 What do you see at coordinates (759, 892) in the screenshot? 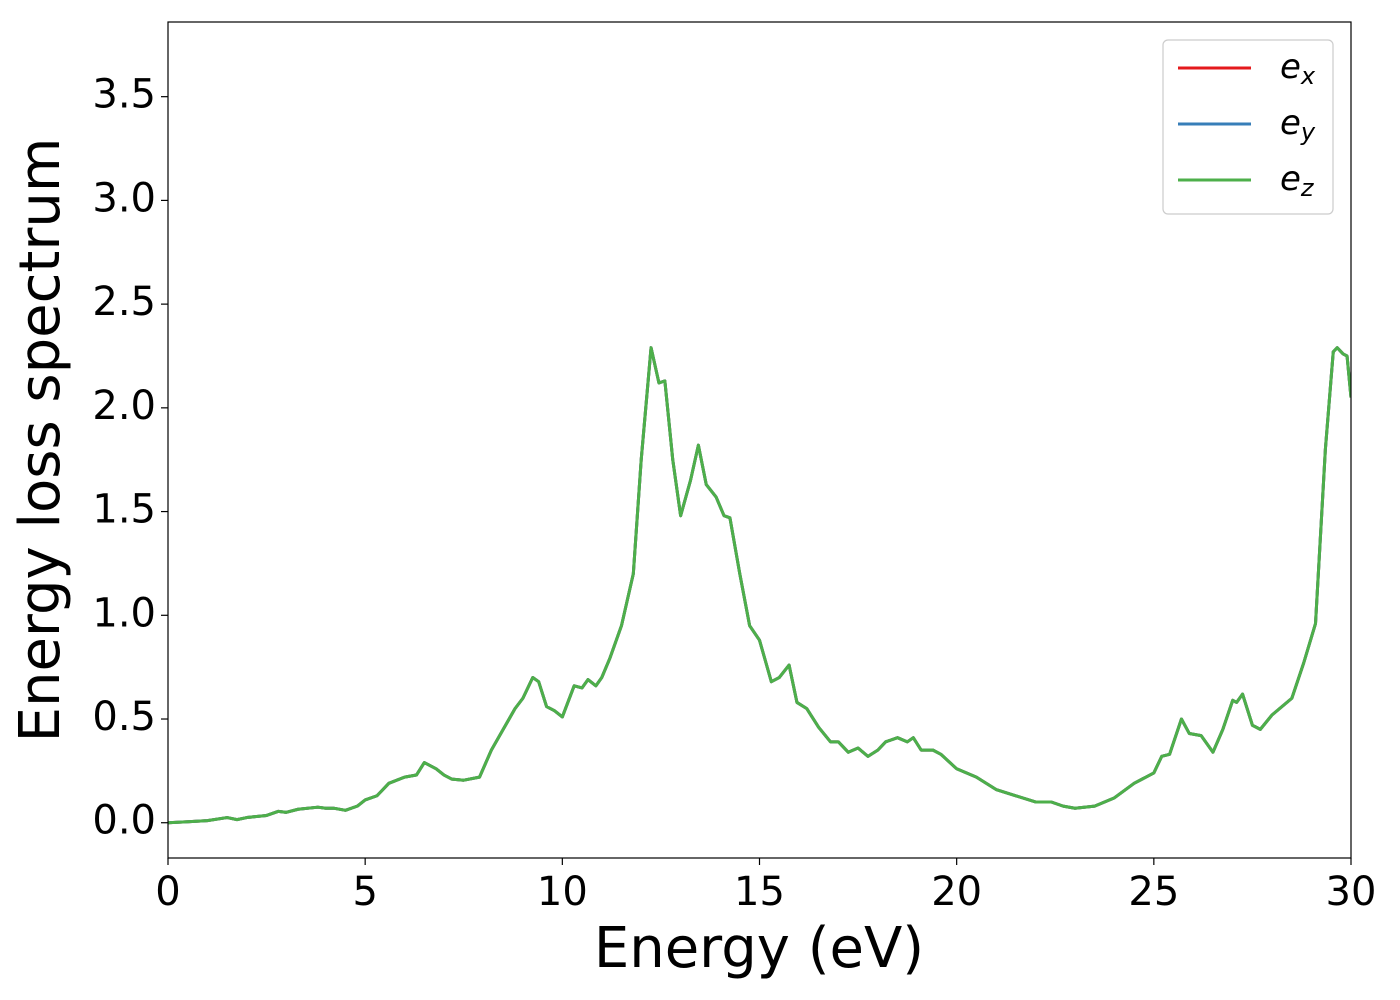
I see `x-tick-label: 15` at bounding box center [759, 892].